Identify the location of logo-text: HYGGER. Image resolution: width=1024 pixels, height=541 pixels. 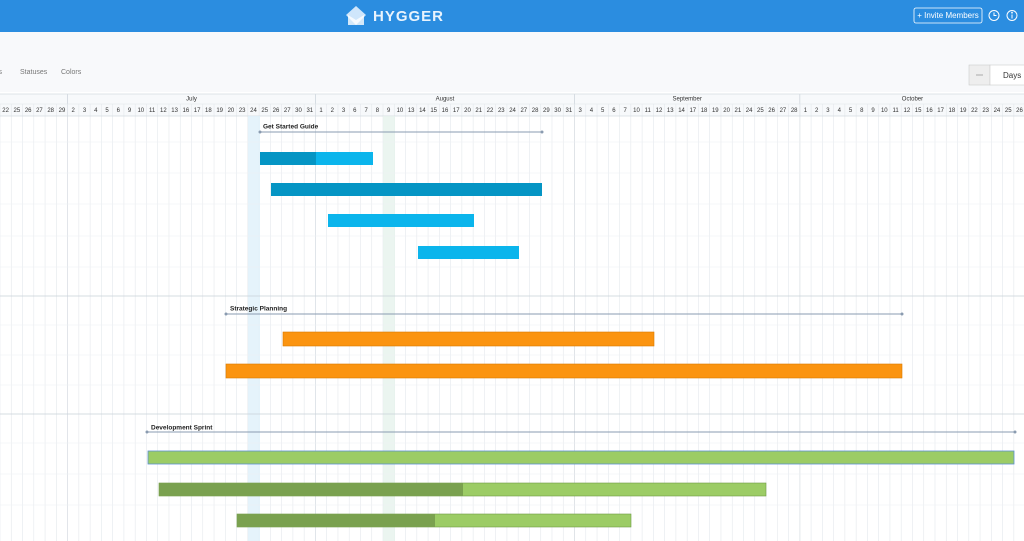
(408, 16).